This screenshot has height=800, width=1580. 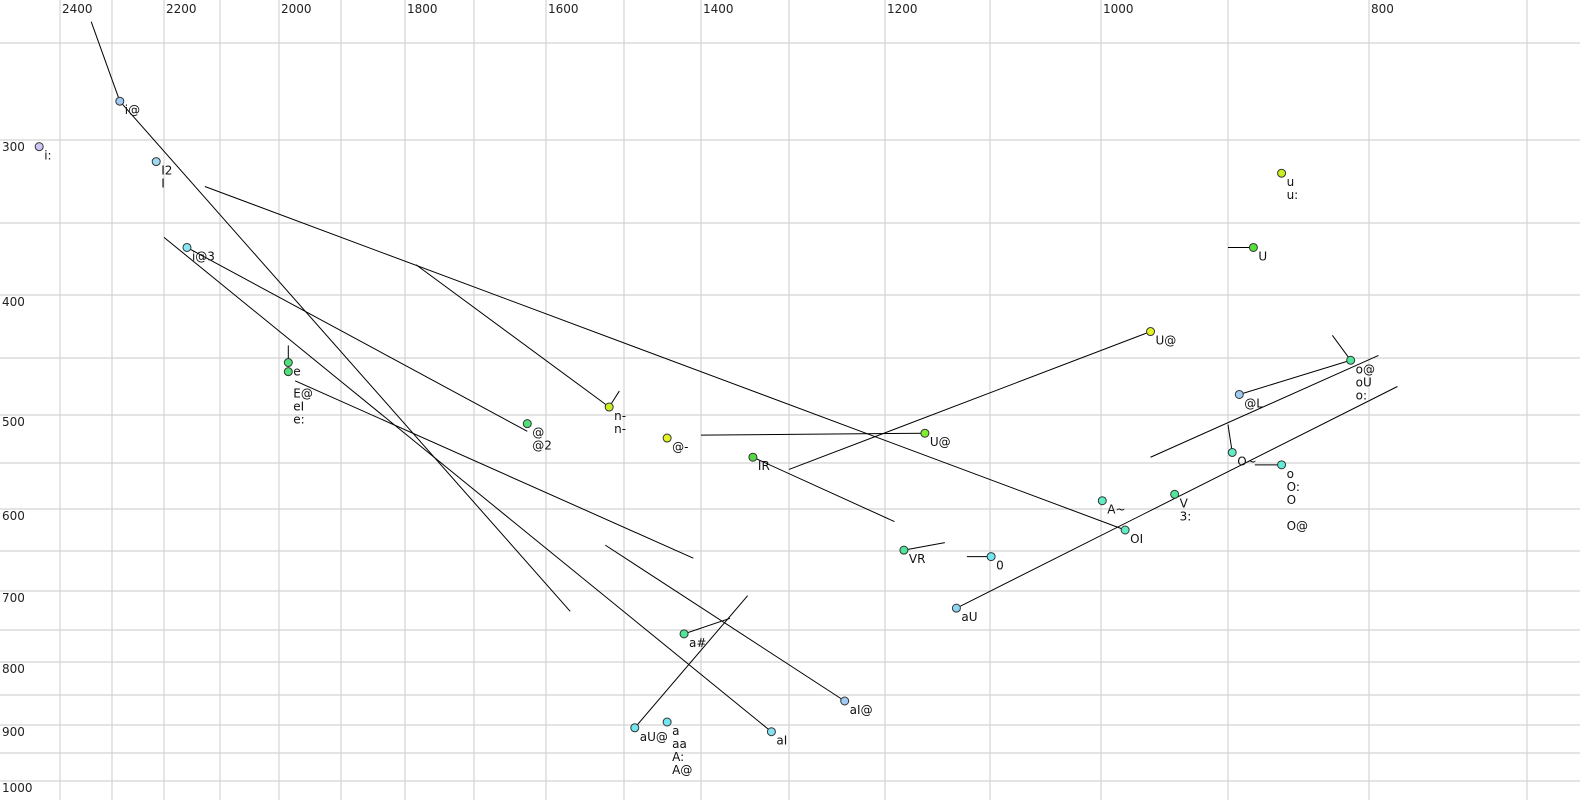 I want to click on vowel-point: V3:, so click(x=1181, y=506).